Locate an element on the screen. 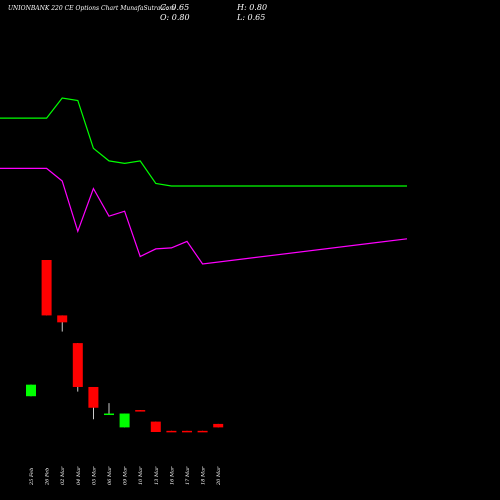  candle-26-feb is located at coordinates (46, 288).